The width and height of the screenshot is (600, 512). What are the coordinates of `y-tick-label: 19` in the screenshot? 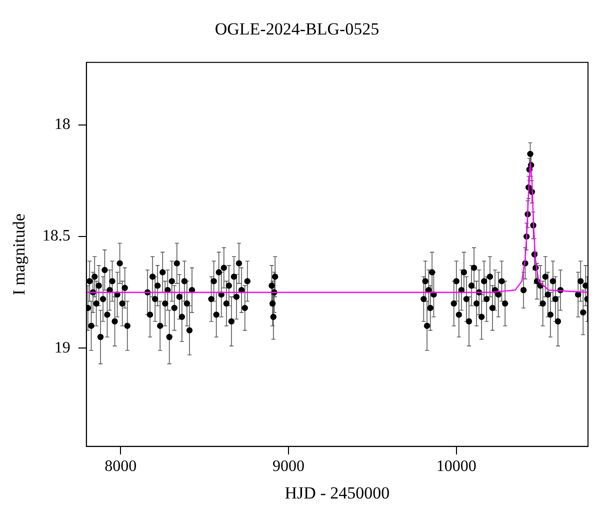 It's located at (62, 347).